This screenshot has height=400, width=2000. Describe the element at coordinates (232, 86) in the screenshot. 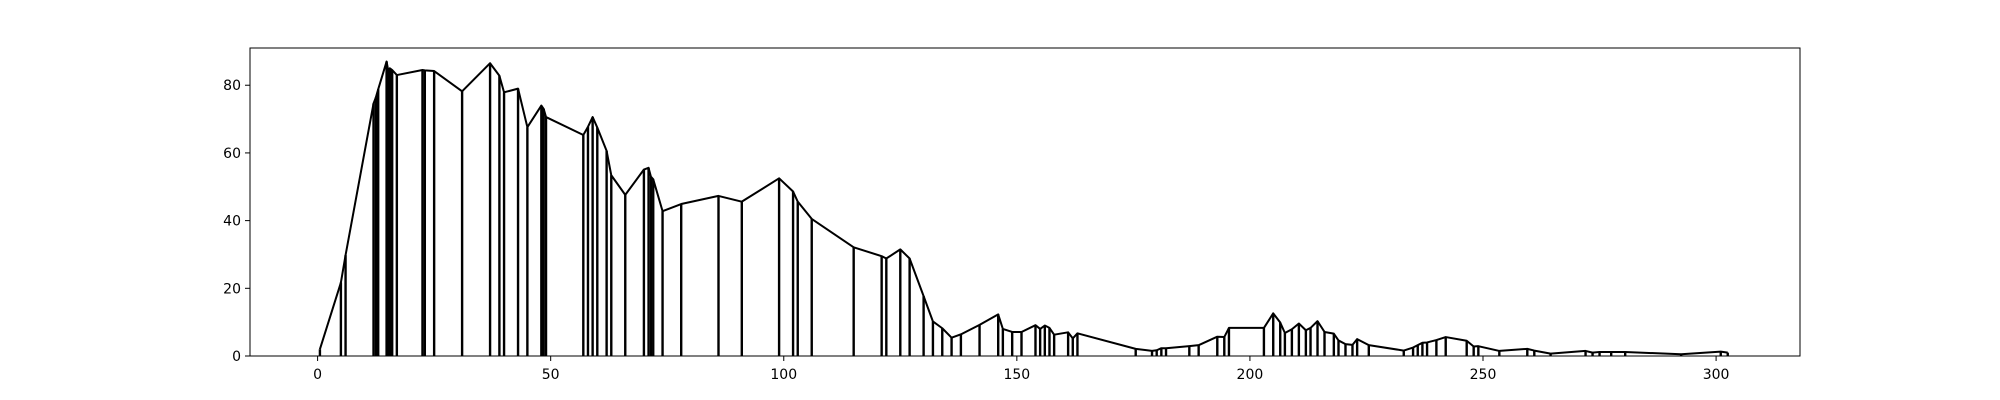

I see `y-tick-label: 80` at that location.